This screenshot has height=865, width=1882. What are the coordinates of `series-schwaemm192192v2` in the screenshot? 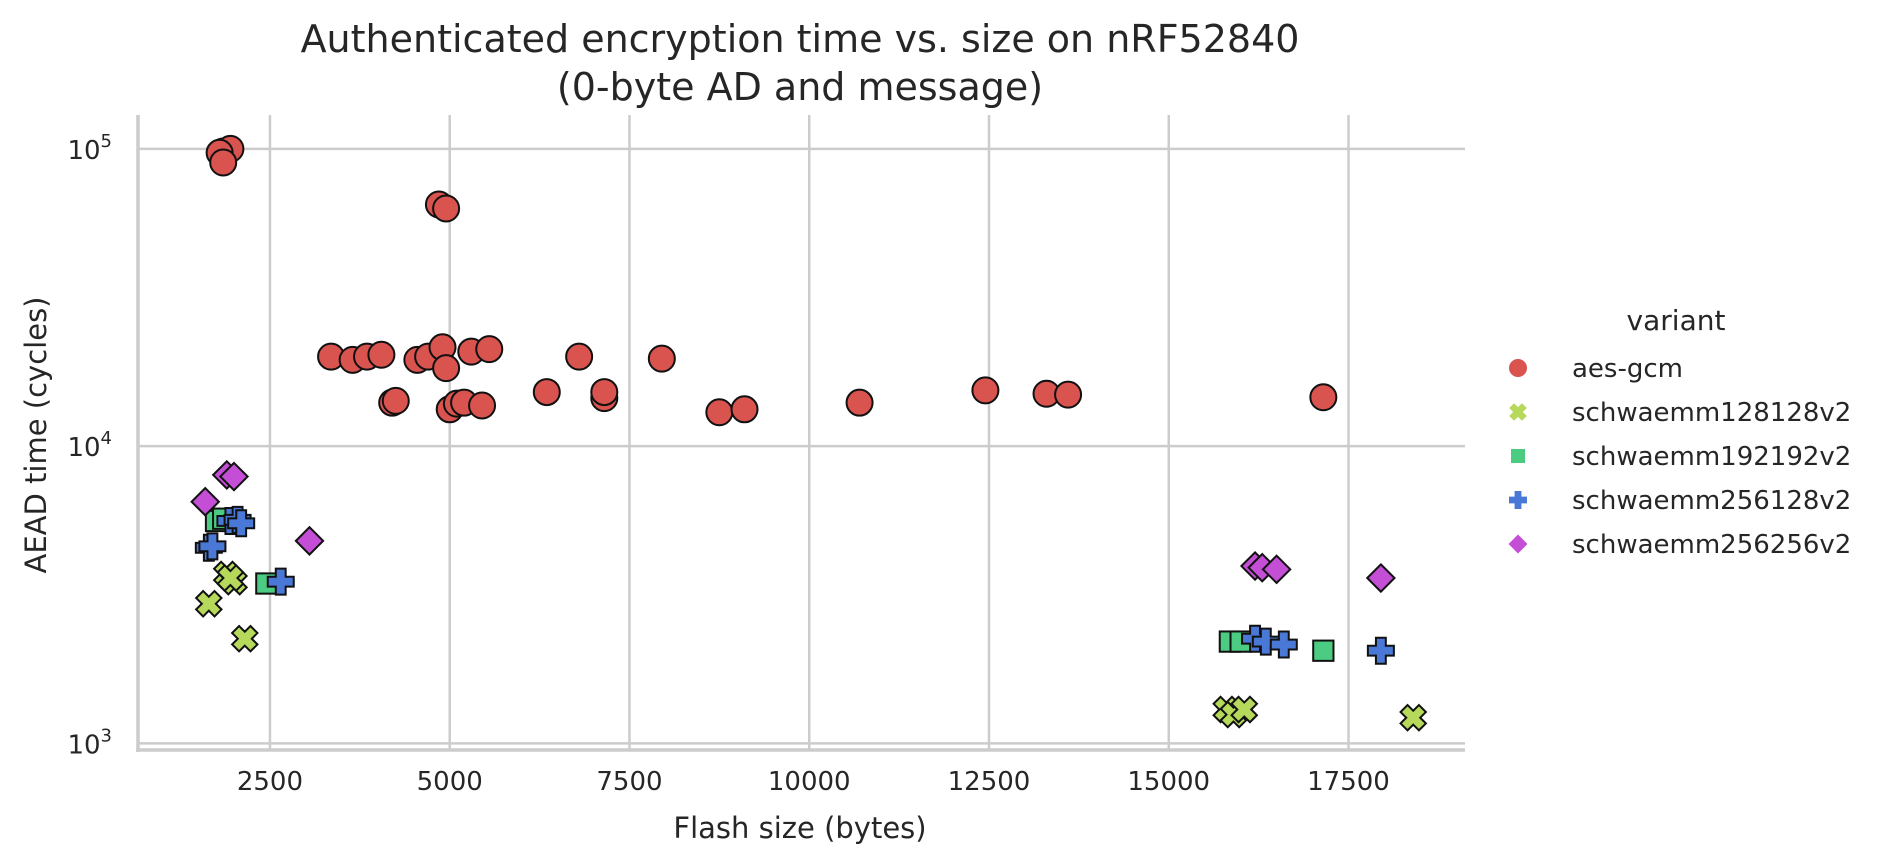 It's located at (769, 584).